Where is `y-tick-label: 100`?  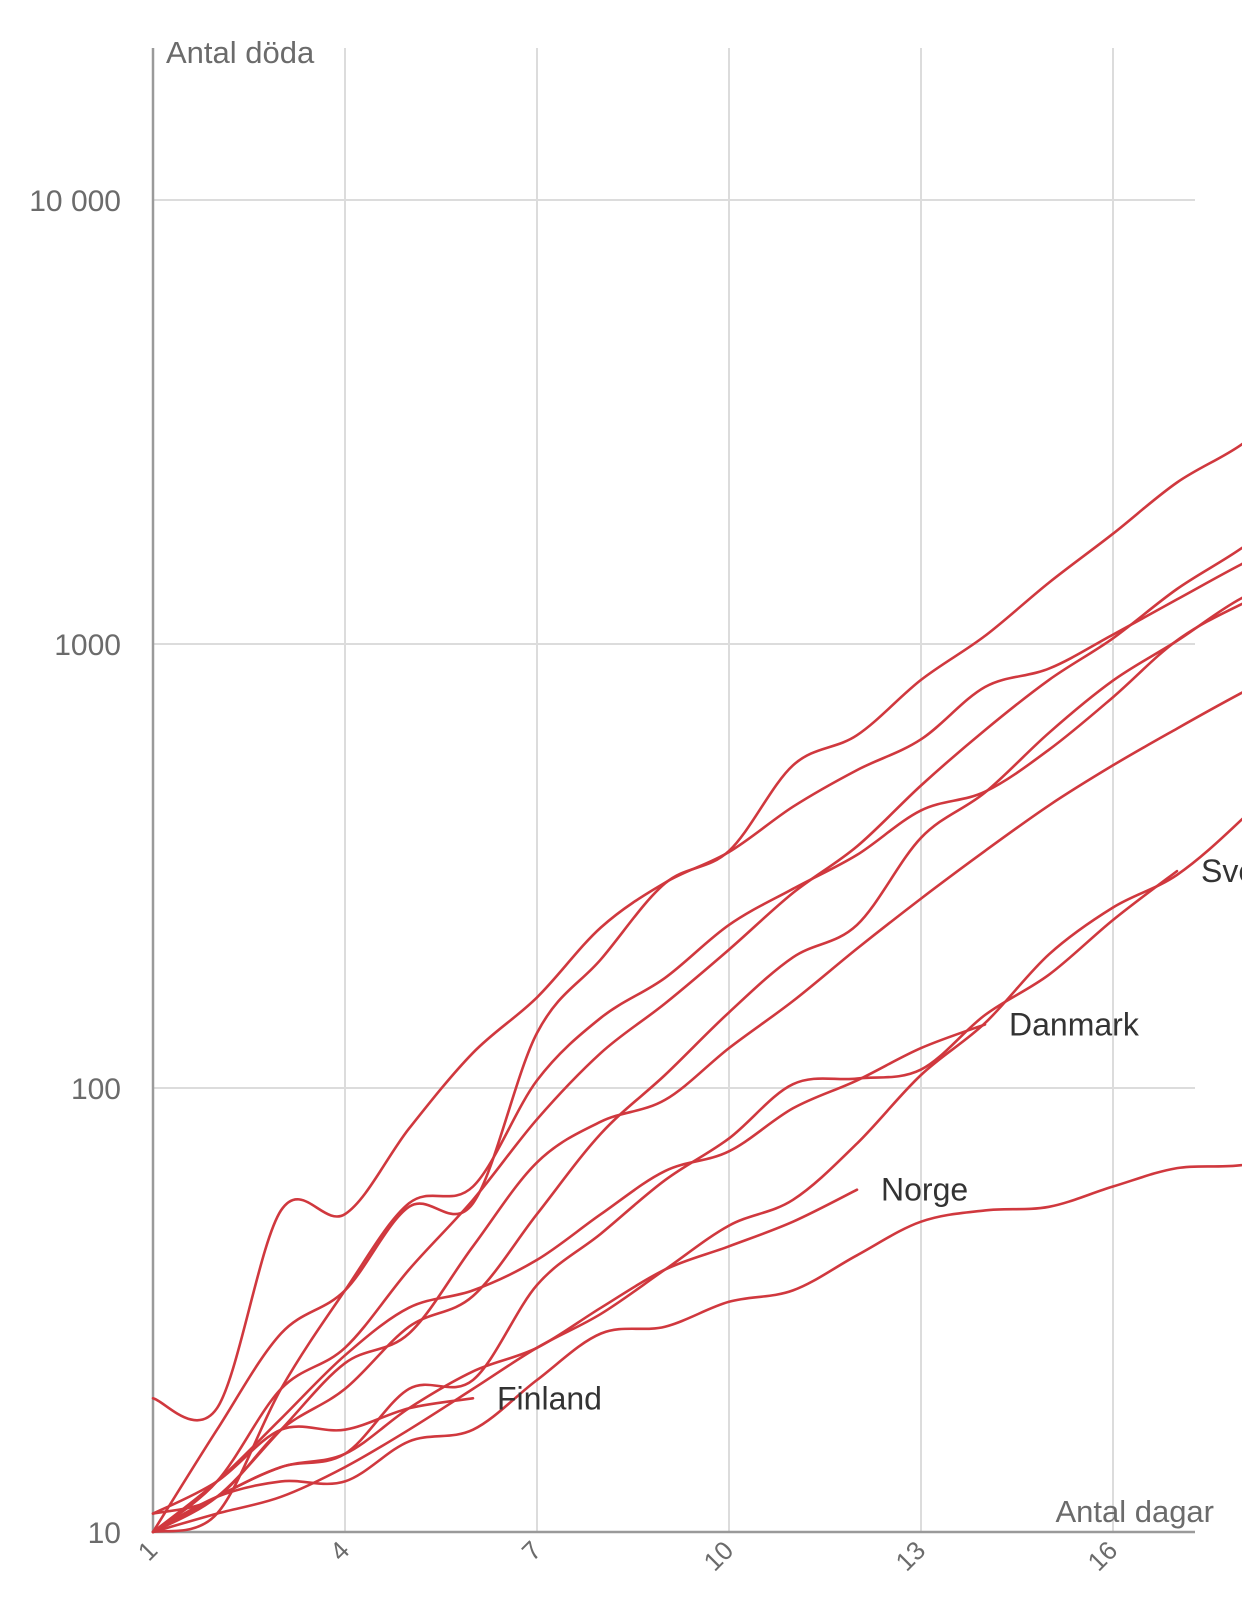 y-tick-label: 100 is located at coordinates (96, 1089).